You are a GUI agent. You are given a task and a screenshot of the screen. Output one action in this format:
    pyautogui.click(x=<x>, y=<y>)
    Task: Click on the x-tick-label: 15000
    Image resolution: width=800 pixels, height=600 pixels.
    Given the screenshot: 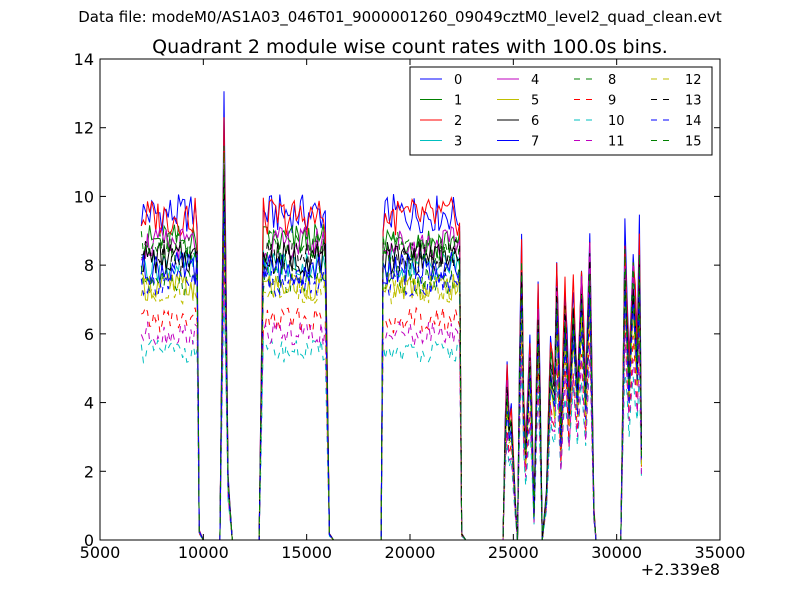 What is the action you would take?
    pyautogui.click(x=306, y=552)
    